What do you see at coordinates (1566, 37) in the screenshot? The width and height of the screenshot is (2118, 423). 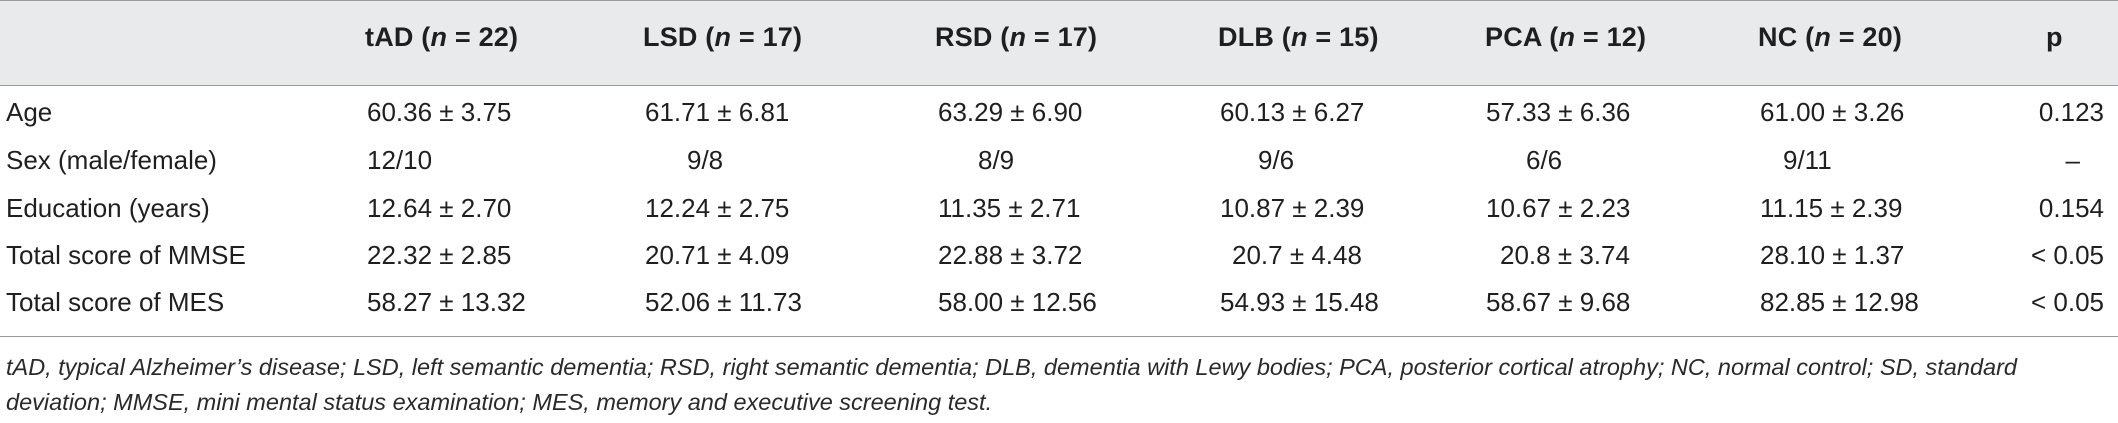 I see `header-pca: PCA (n = 12)` at bounding box center [1566, 37].